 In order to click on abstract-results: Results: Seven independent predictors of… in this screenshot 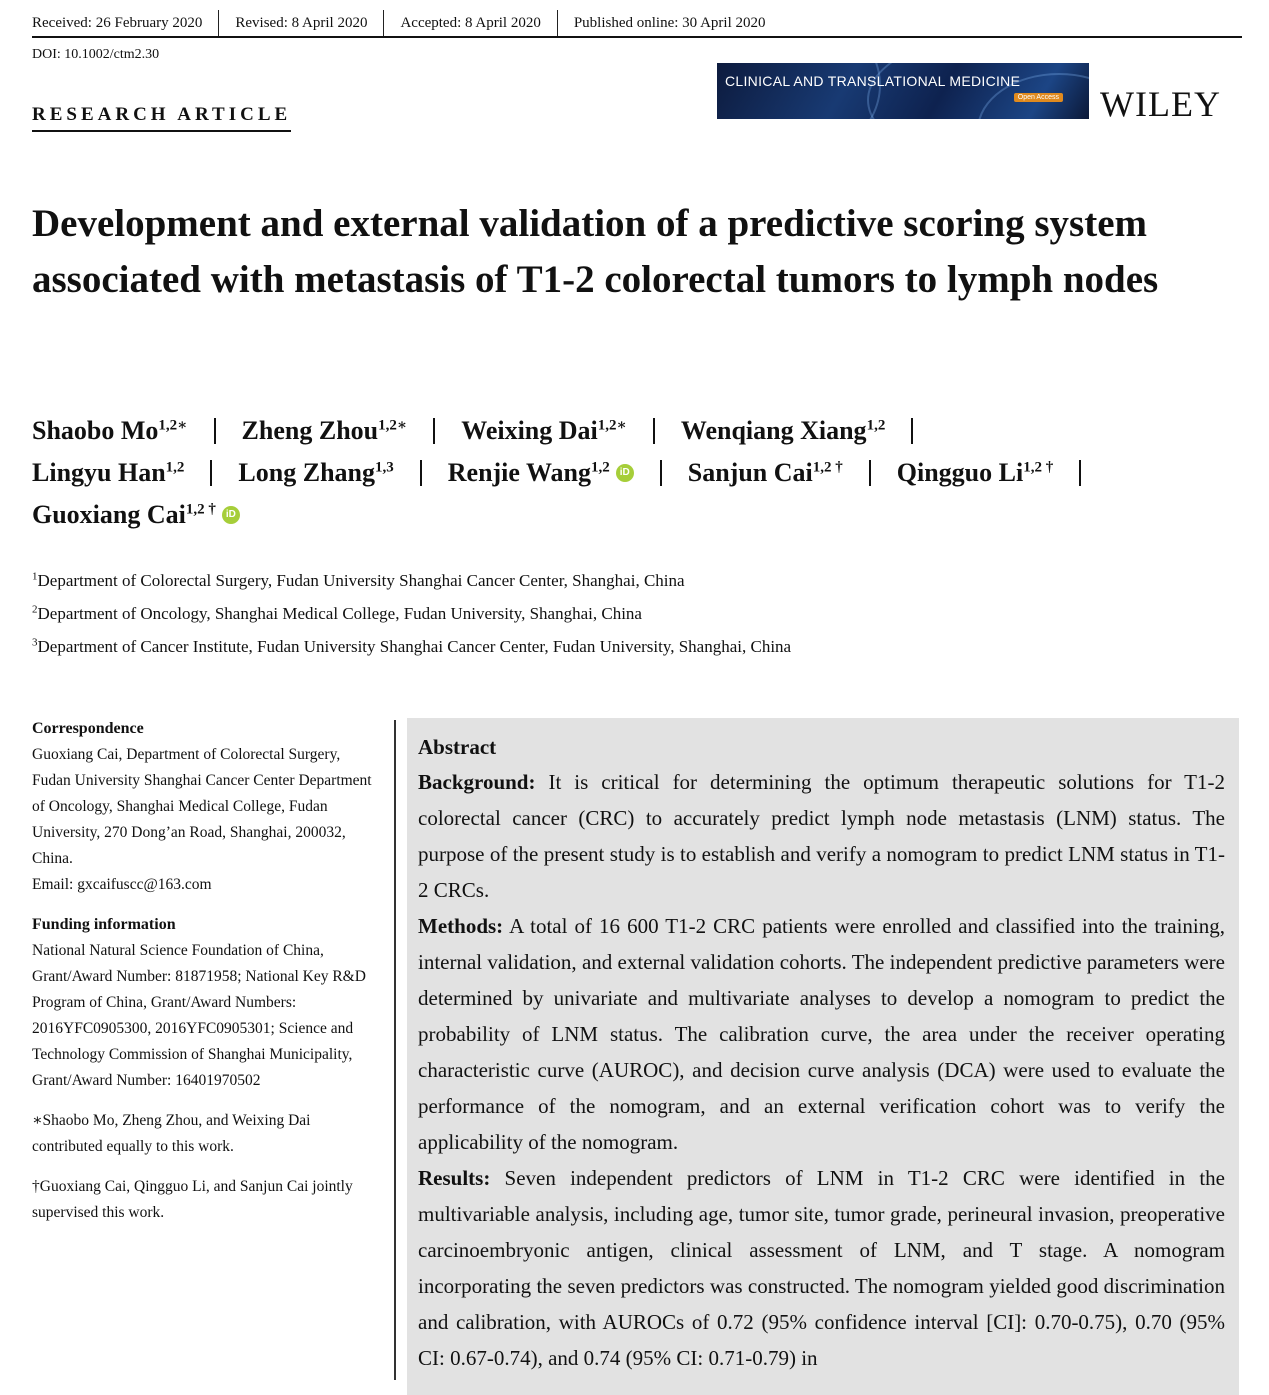, I will do `click(821, 1268)`.